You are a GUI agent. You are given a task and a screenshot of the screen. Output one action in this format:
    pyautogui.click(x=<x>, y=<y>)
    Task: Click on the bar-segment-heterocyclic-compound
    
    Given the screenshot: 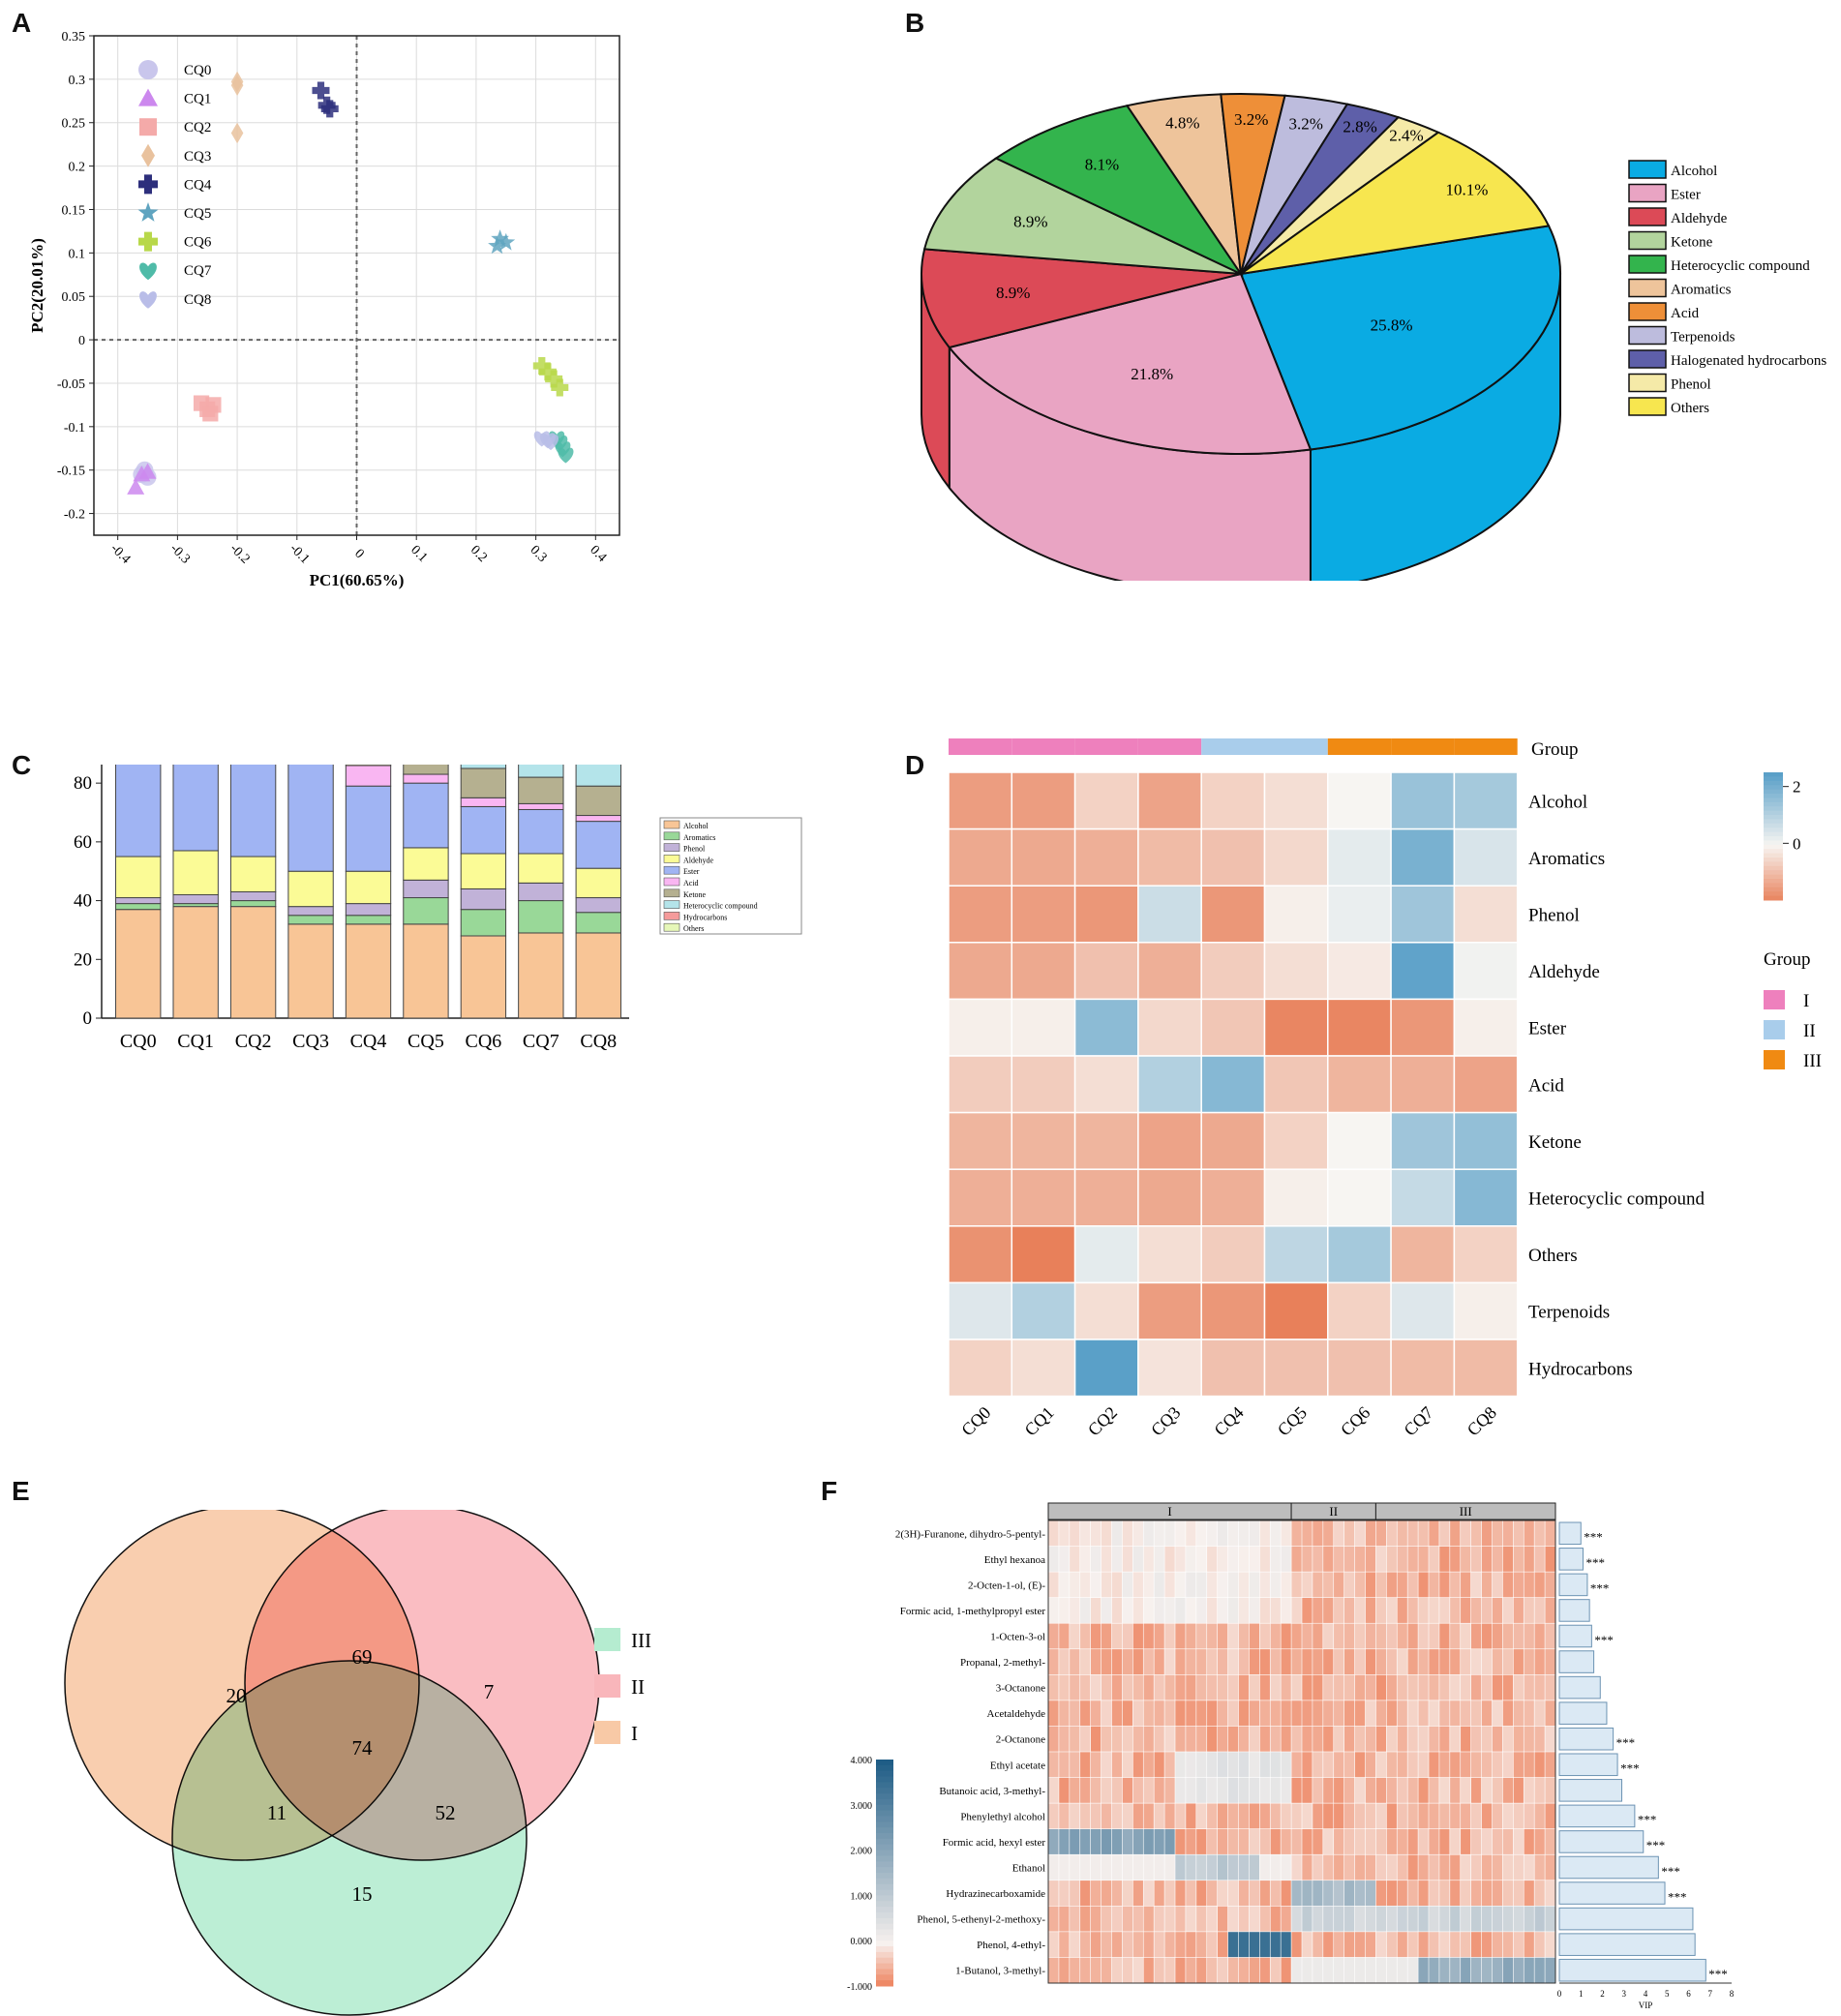 What is the action you would take?
    pyautogui.click(x=598, y=776)
    